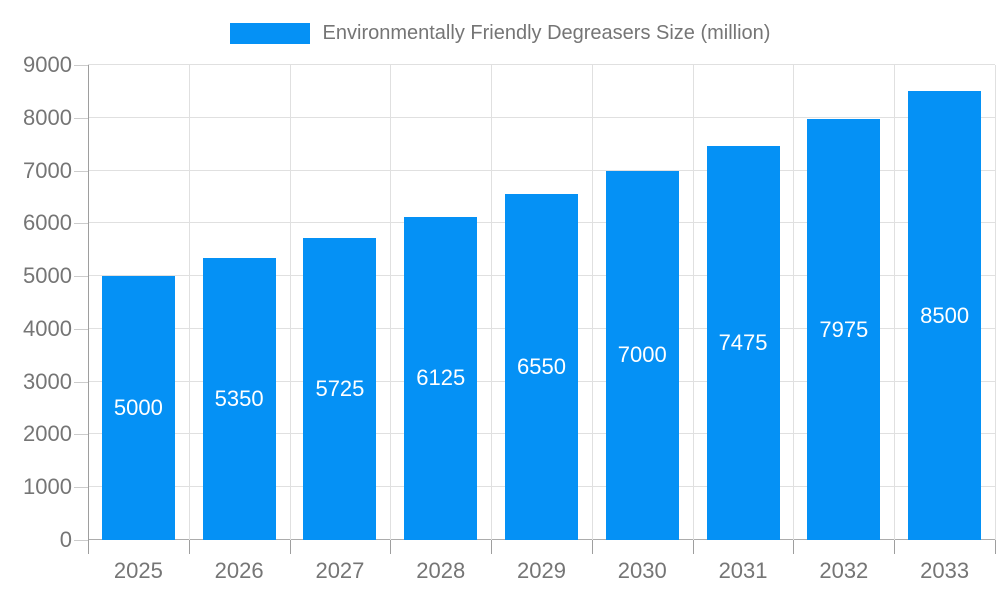  Describe the element at coordinates (239, 570) in the screenshot. I see `x-tick-label: 2026` at that location.